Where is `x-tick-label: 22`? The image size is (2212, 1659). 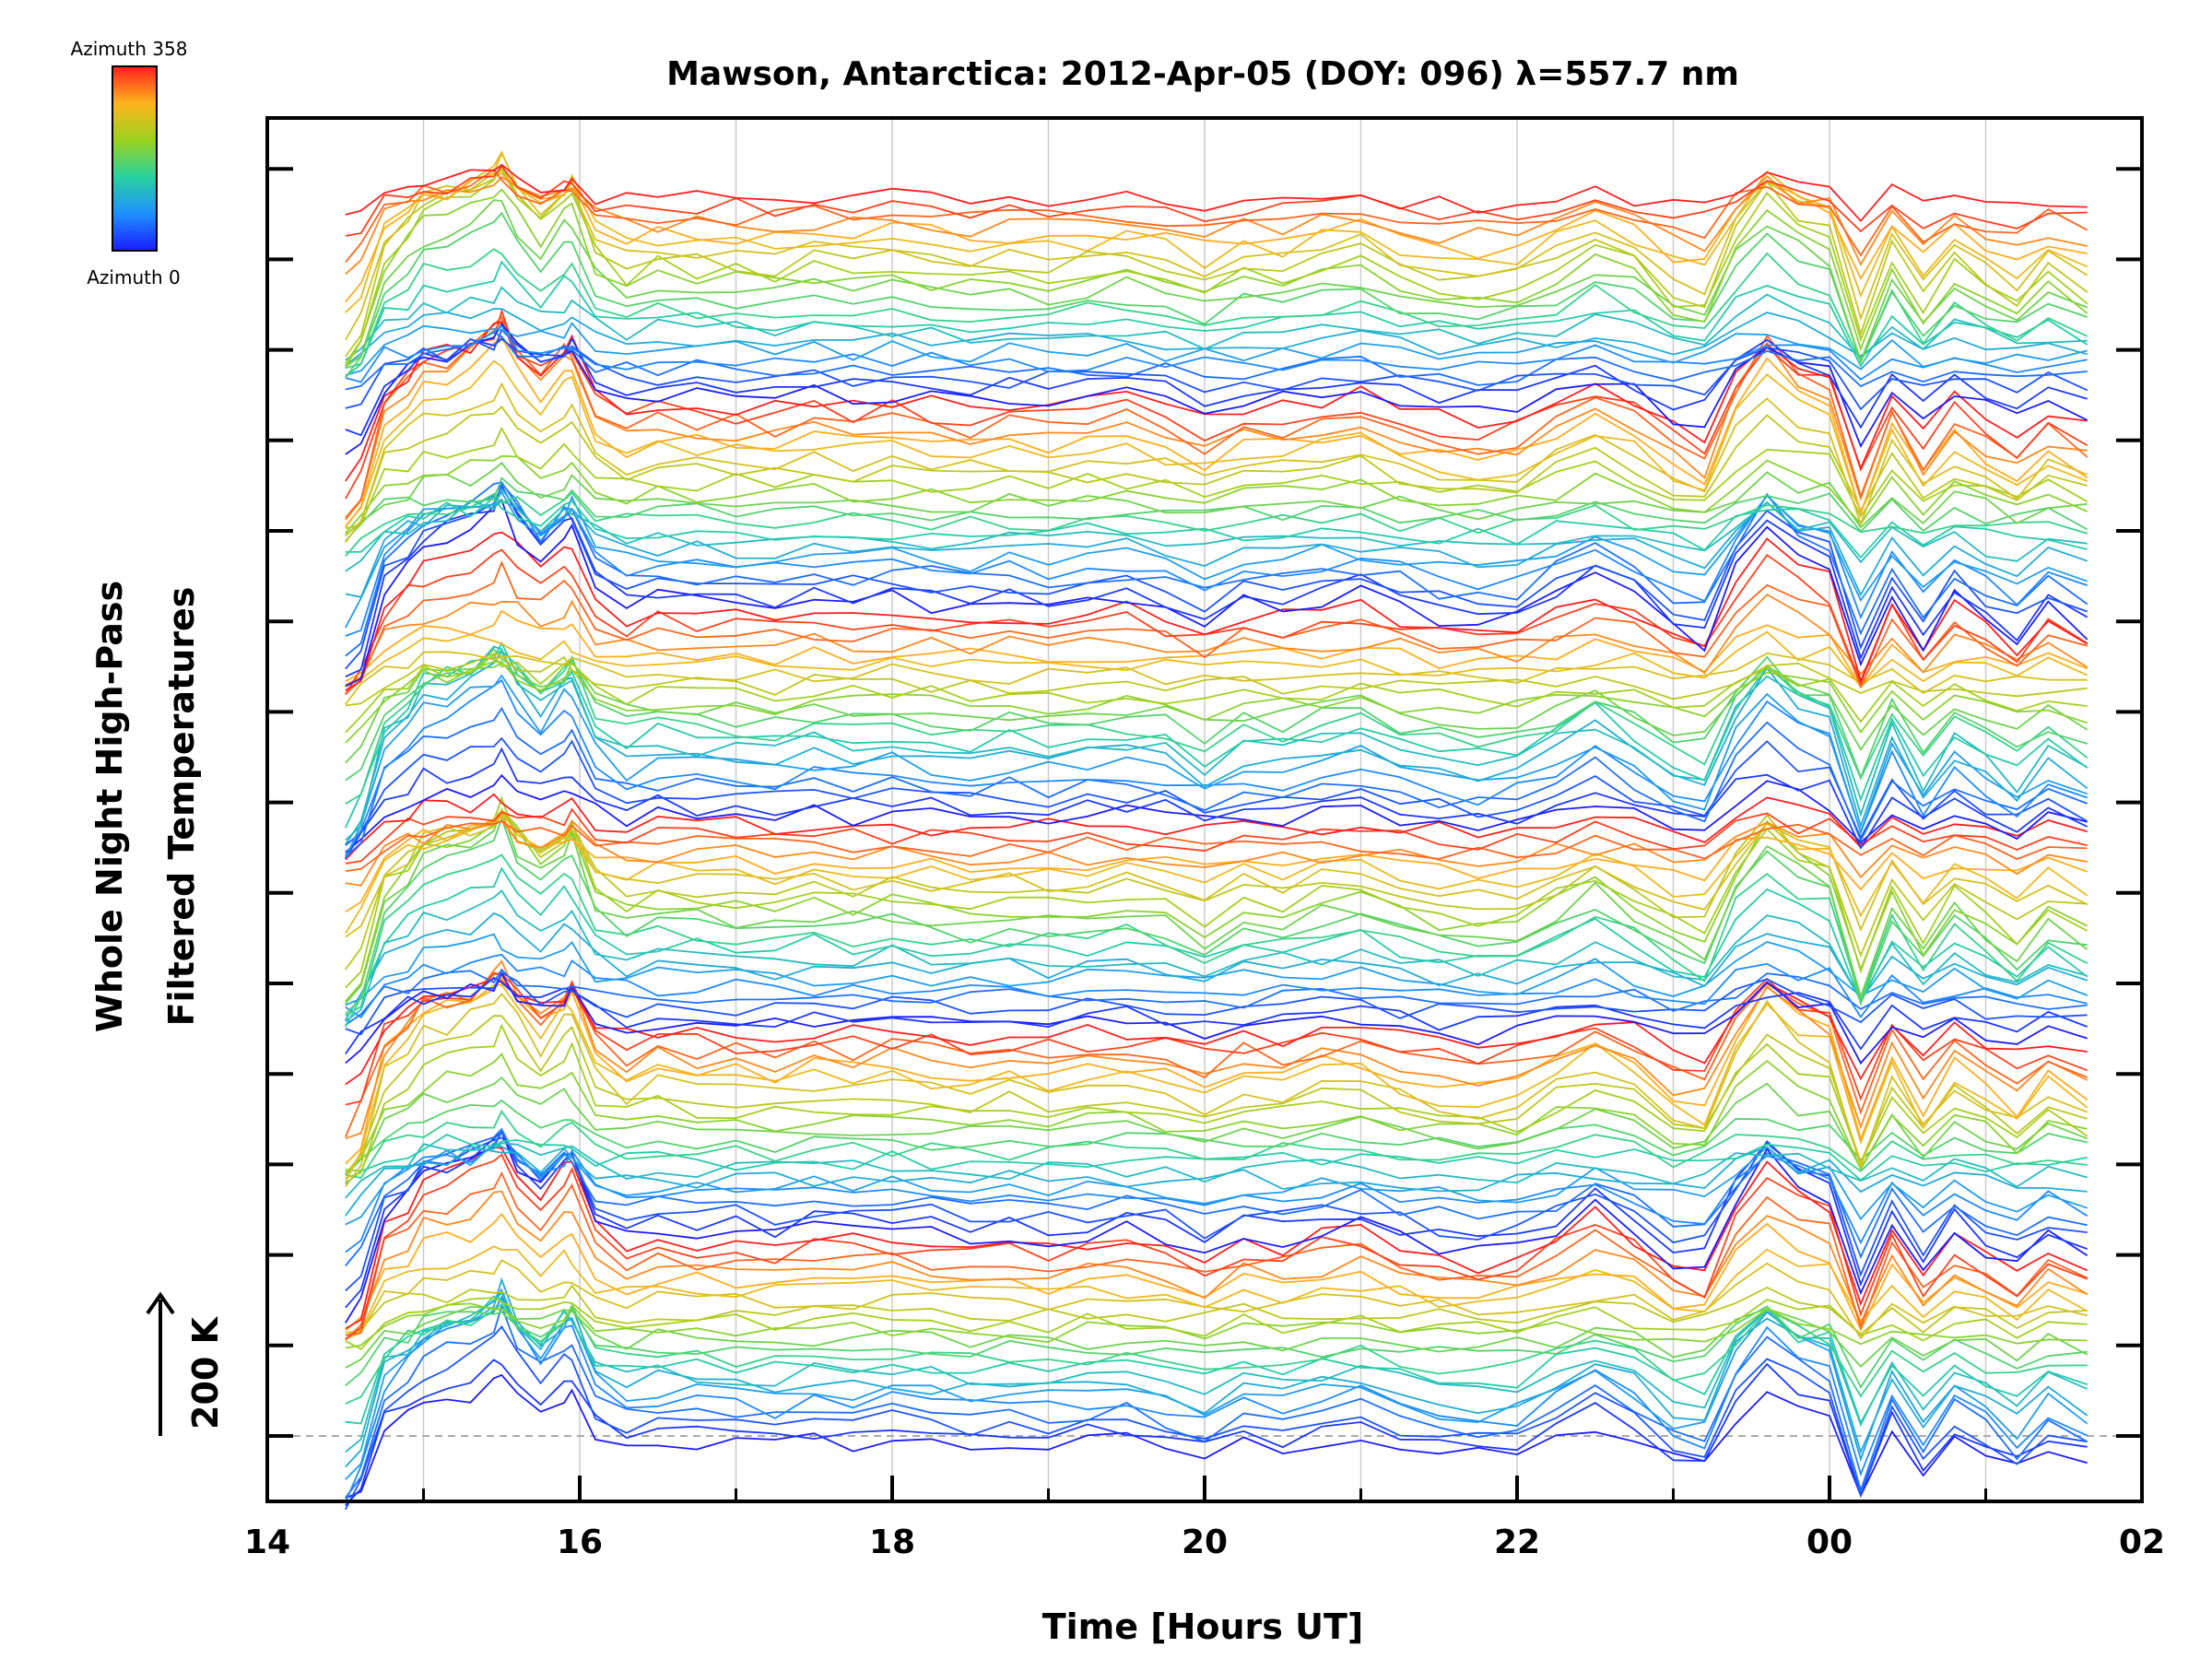
x-tick-label: 22 is located at coordinates (1517, 1542).